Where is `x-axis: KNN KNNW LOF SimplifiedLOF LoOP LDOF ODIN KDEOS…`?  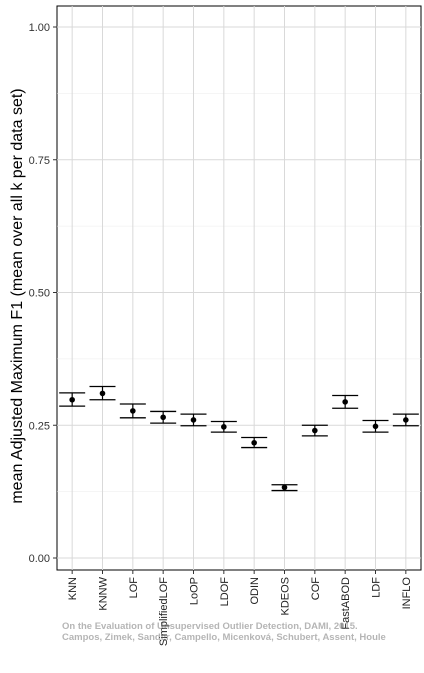
x-axis: KNN KNNW LOF SimplifiedLOF LoOP LDOF ODIN KDEOS… is located at coordinates (240, 608).